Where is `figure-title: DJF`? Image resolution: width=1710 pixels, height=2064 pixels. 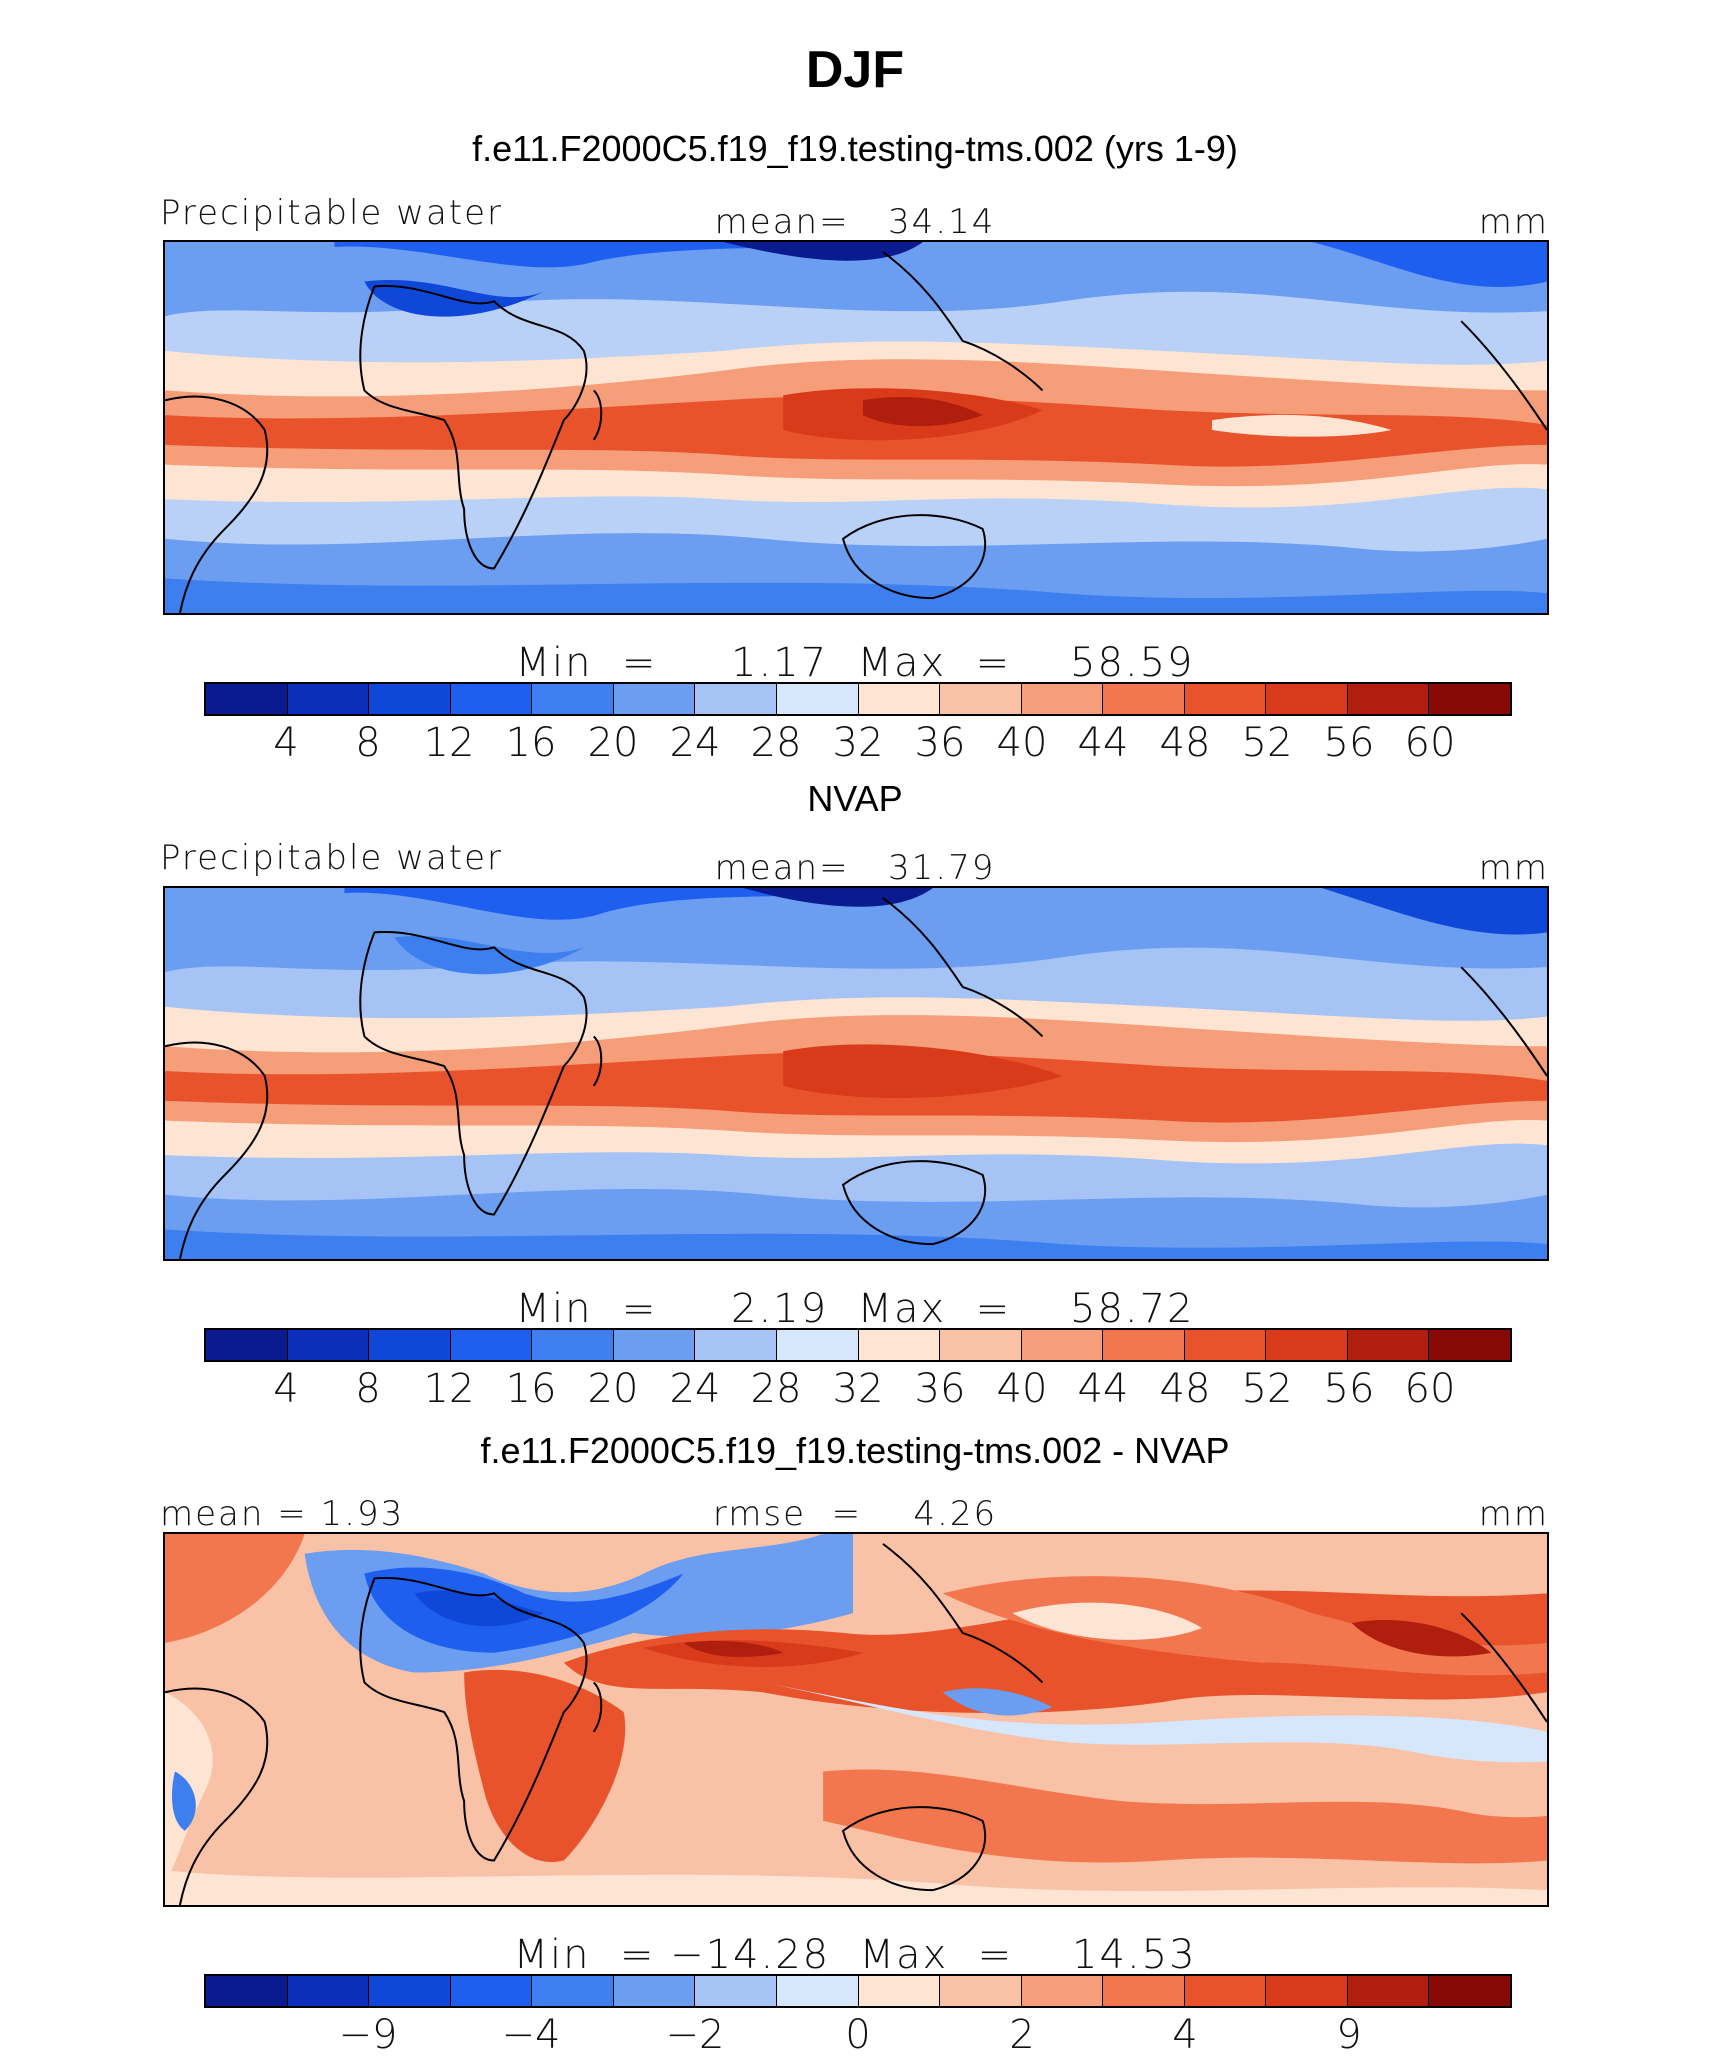
figure-title: DJF is located at coordinates (855, 70).